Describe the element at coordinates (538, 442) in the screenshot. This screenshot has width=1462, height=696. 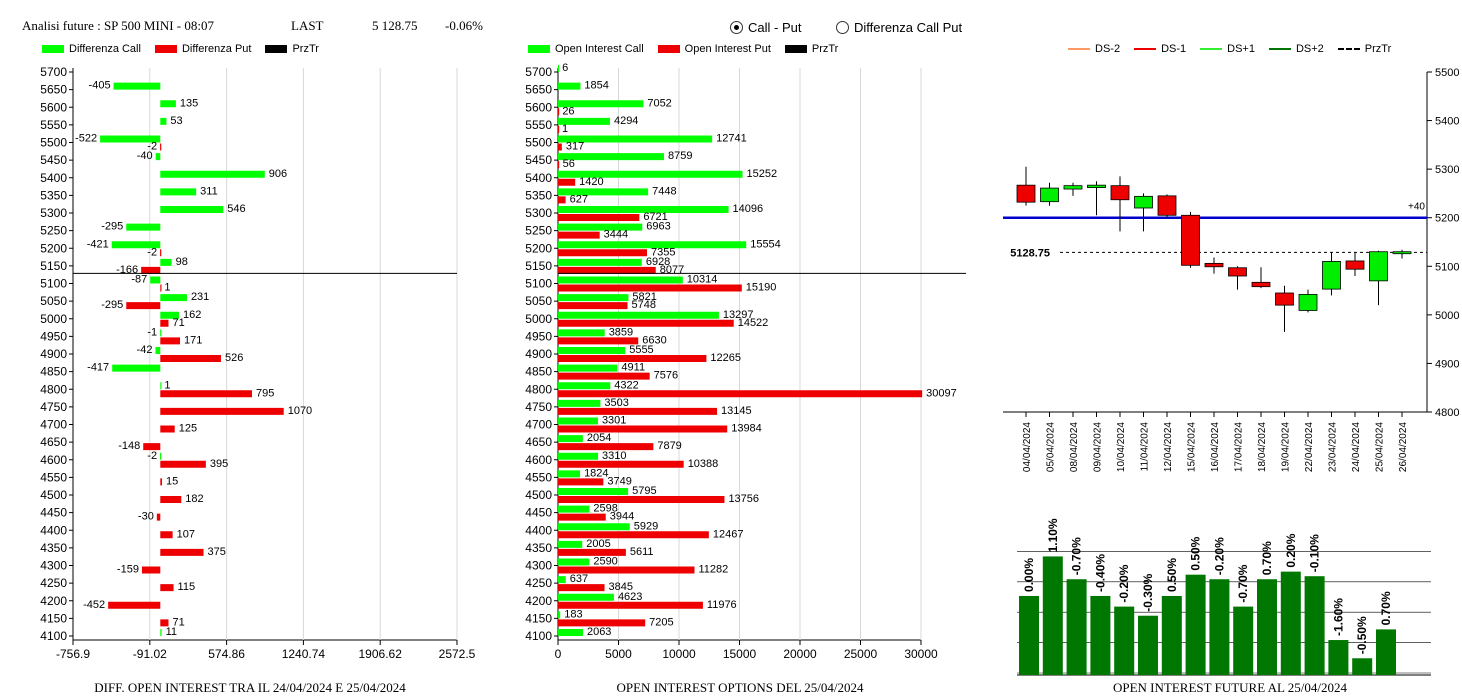
I see `strike-label: 4650` at that location.